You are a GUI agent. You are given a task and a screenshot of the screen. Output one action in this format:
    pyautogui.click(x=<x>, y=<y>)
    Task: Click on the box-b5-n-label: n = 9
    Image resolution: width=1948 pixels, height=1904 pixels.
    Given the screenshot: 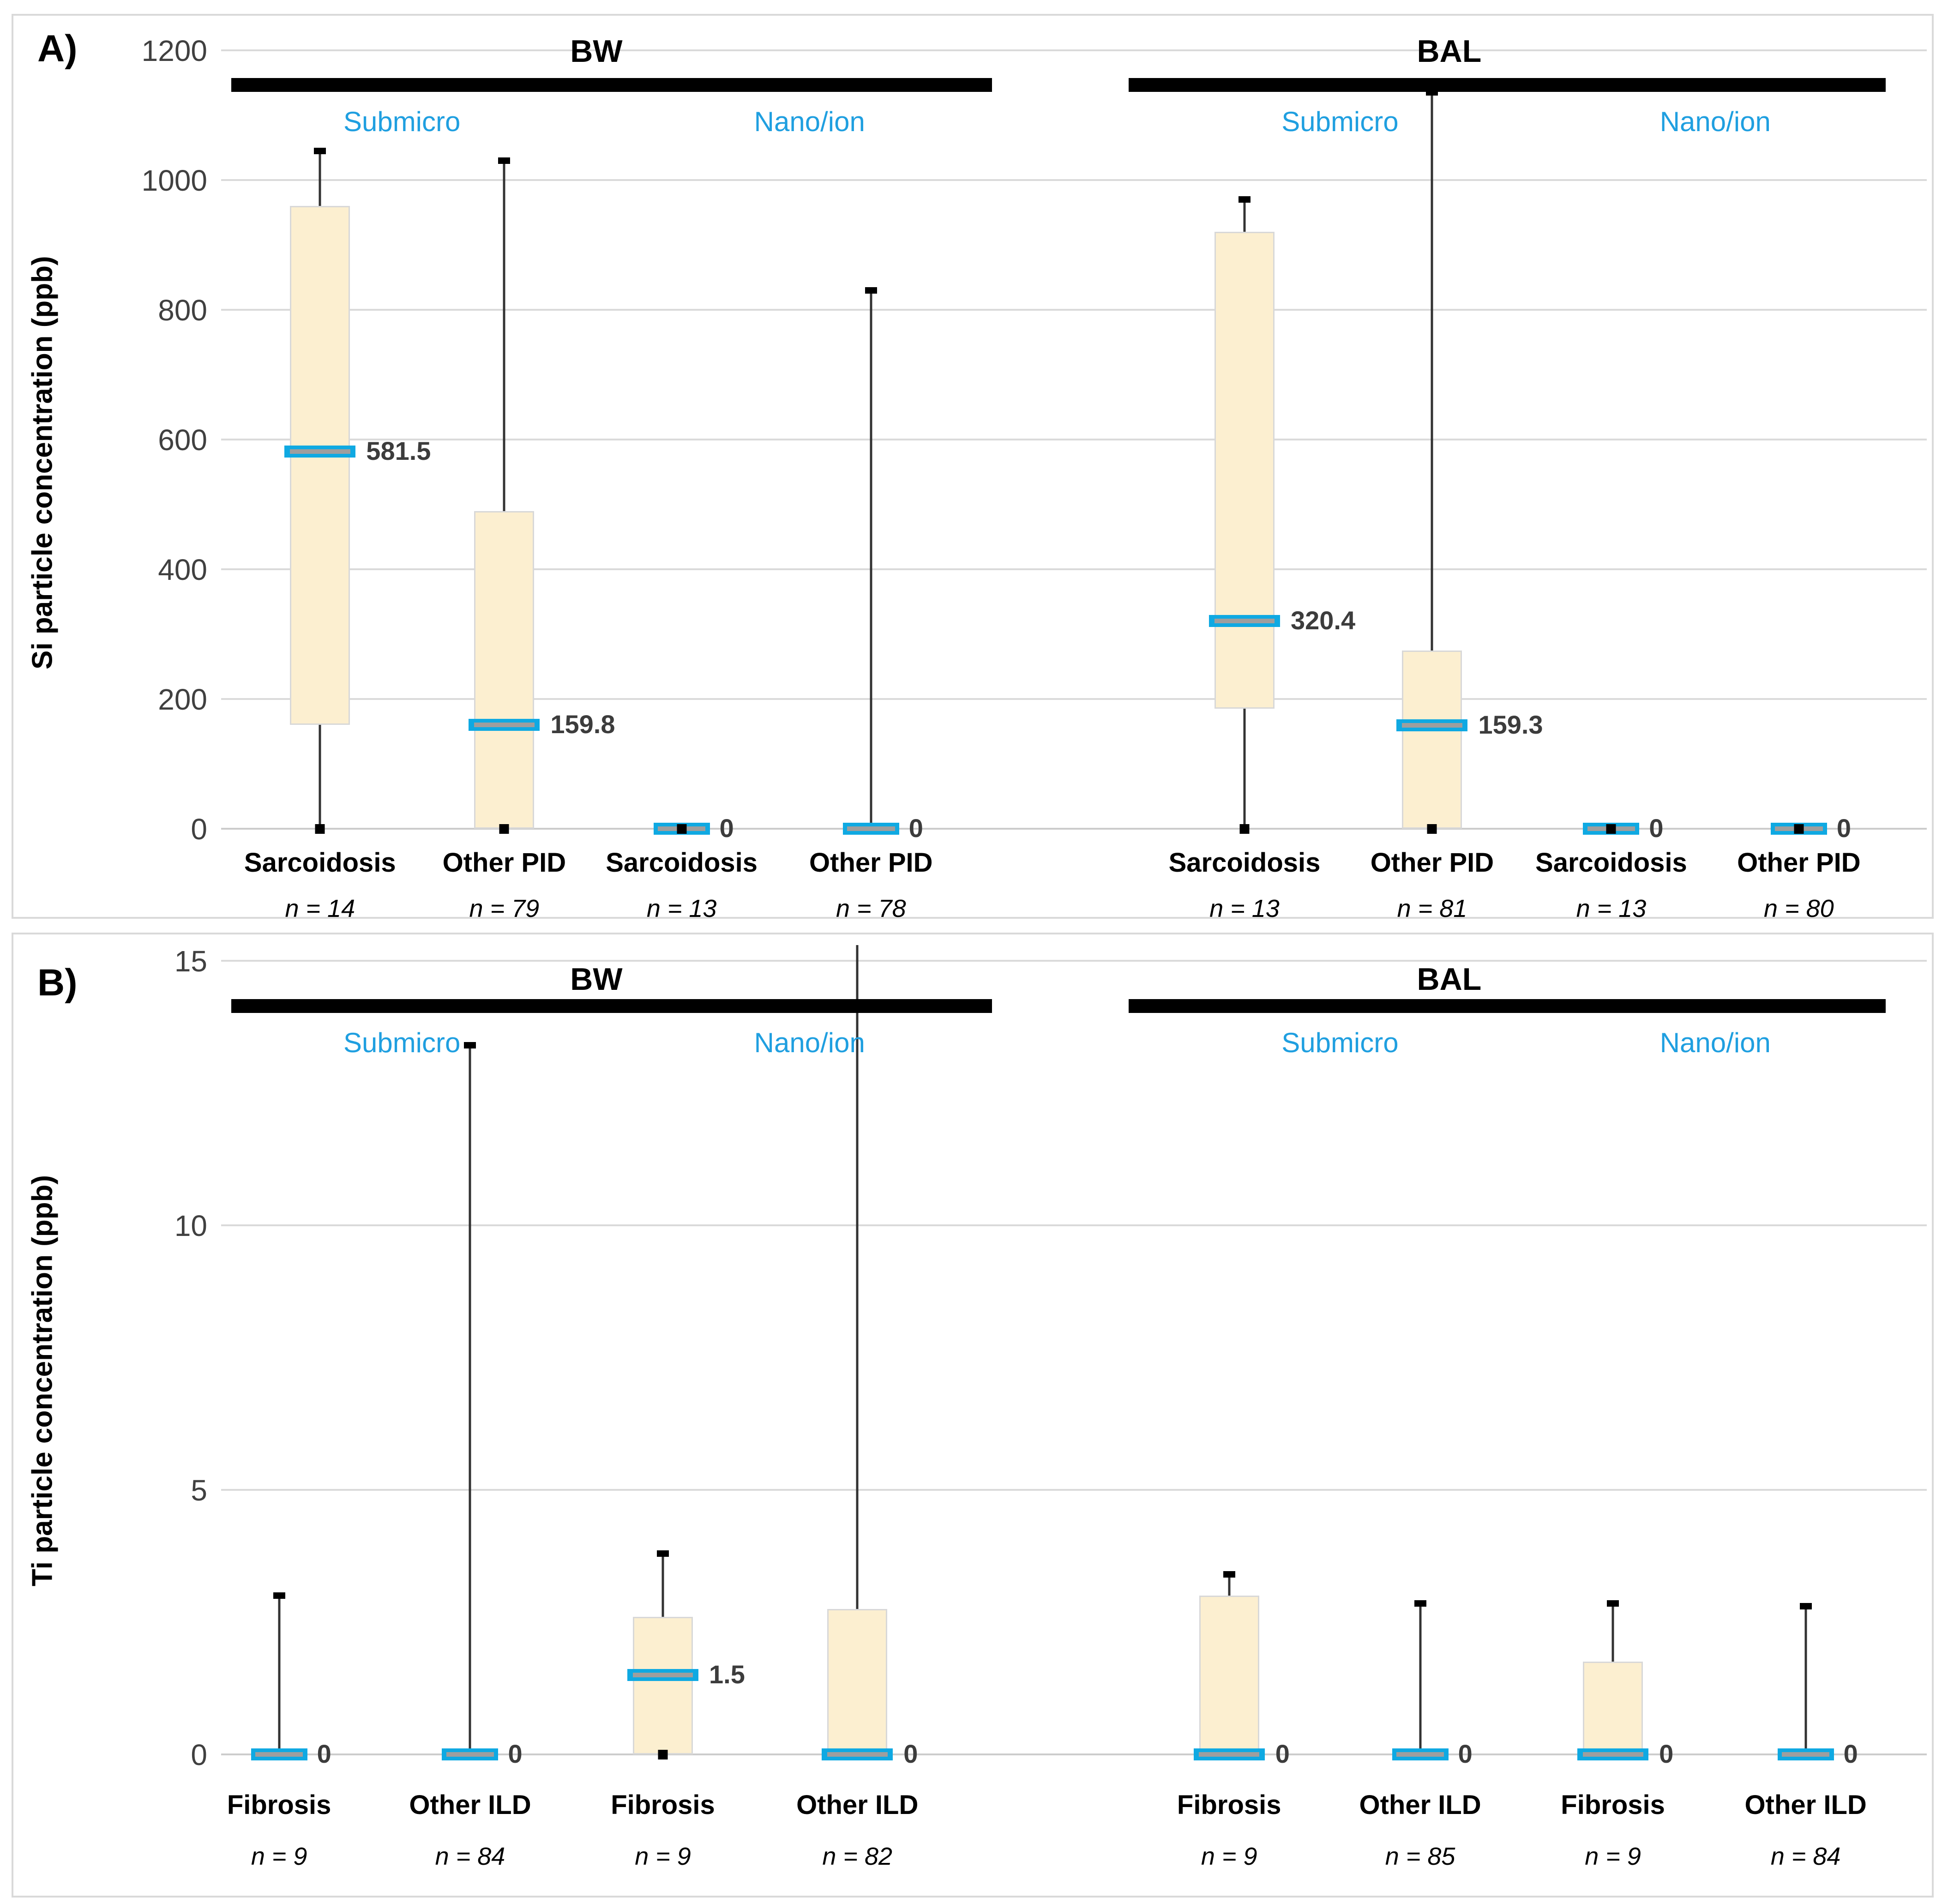 What is the action you would take?
    pyautogui.click(x=1229, y=1856)
    